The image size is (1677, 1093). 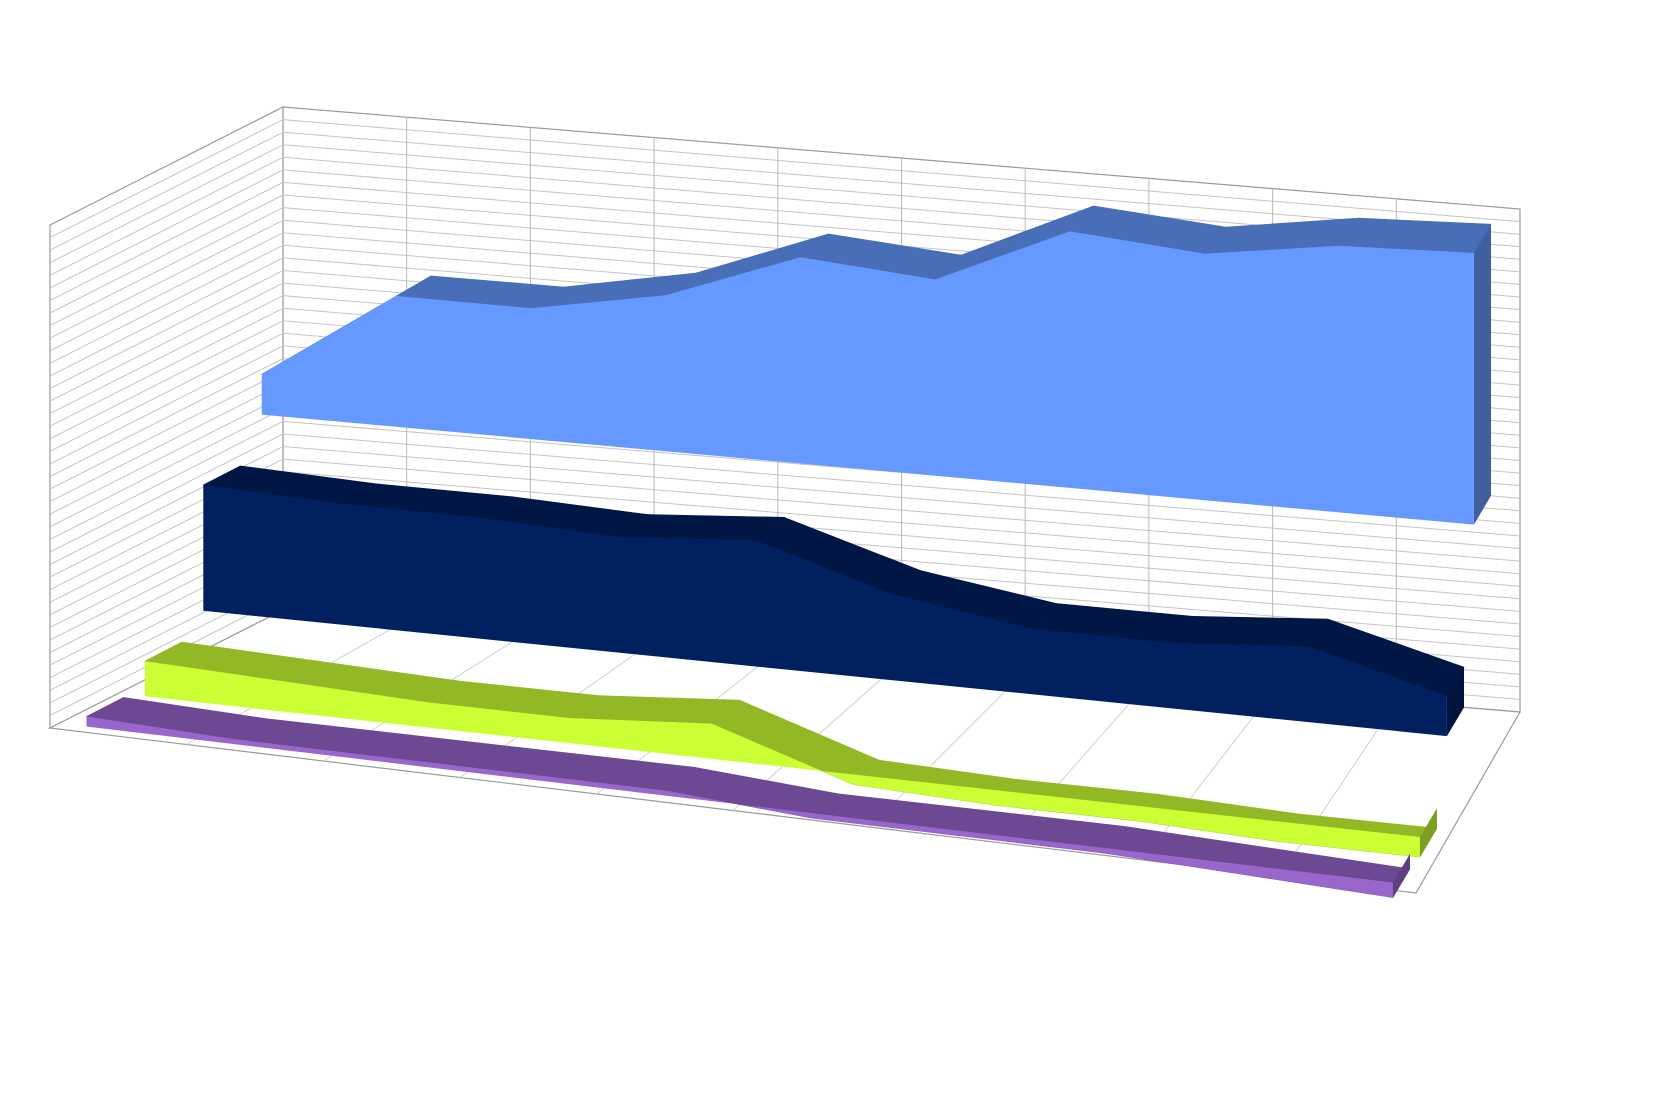 I want to click on series-3-front-face, so click(x=782, y=759).